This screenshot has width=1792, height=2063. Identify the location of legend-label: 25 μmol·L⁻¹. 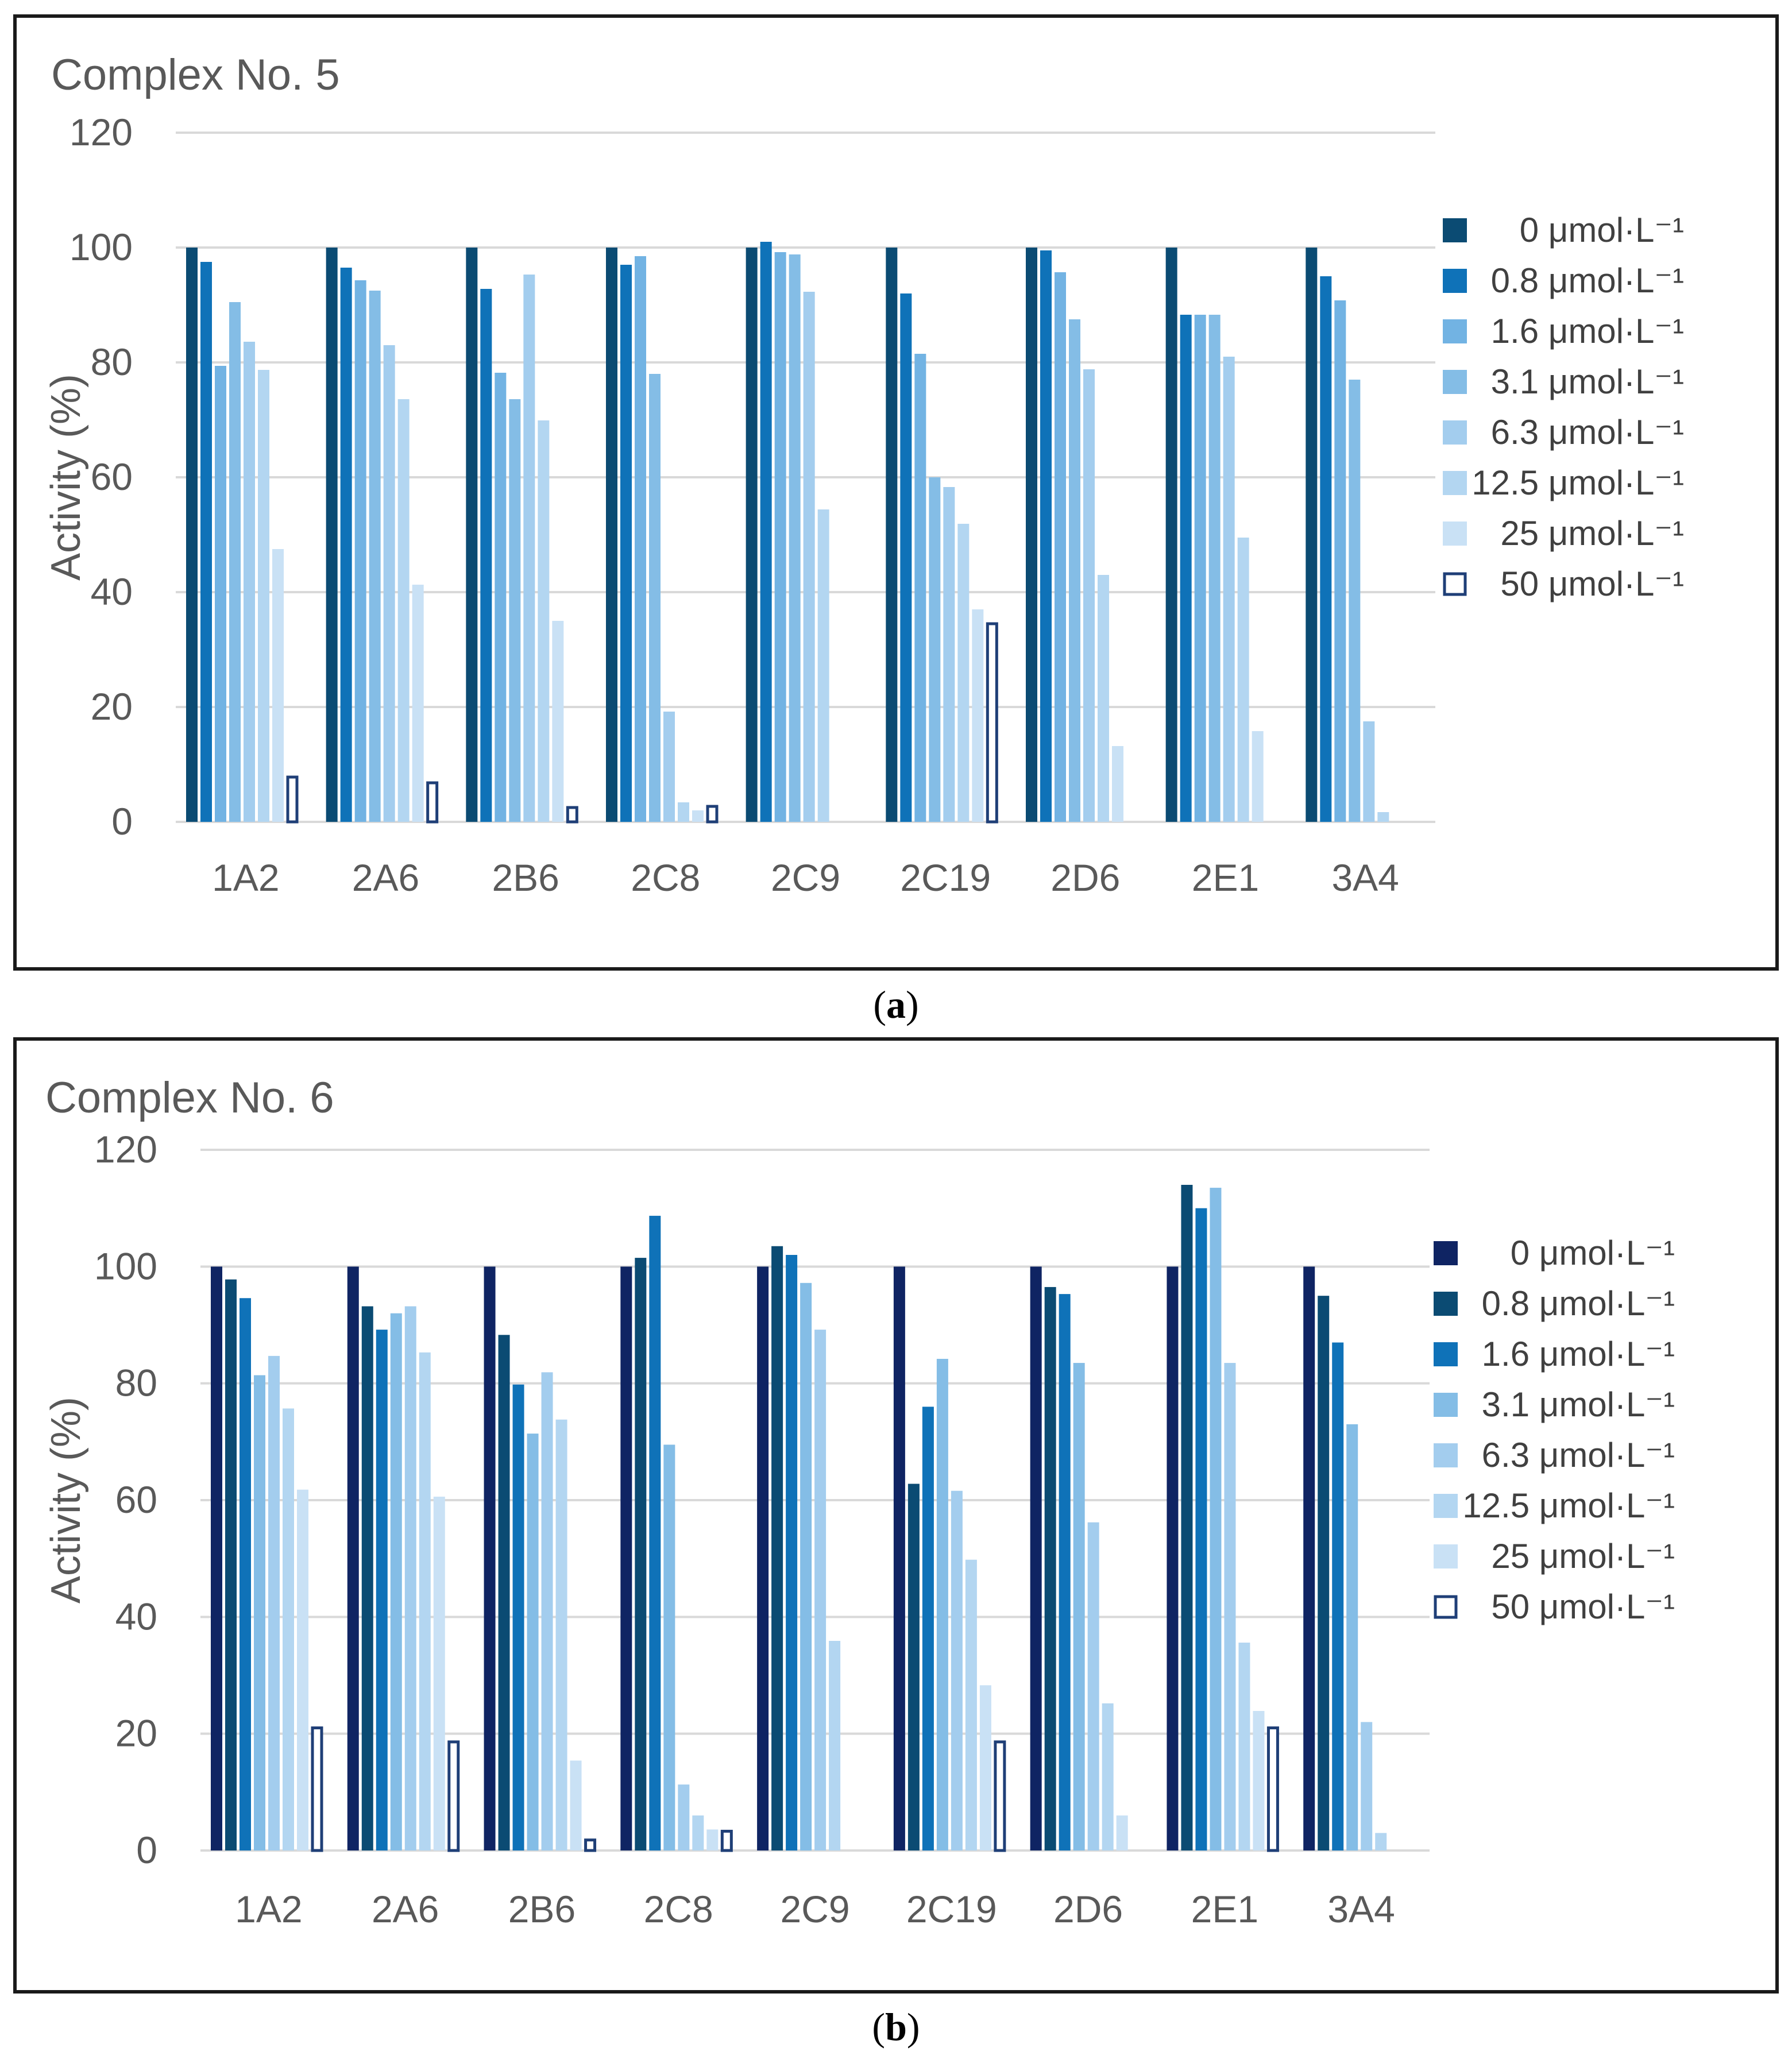
(1592, 533).